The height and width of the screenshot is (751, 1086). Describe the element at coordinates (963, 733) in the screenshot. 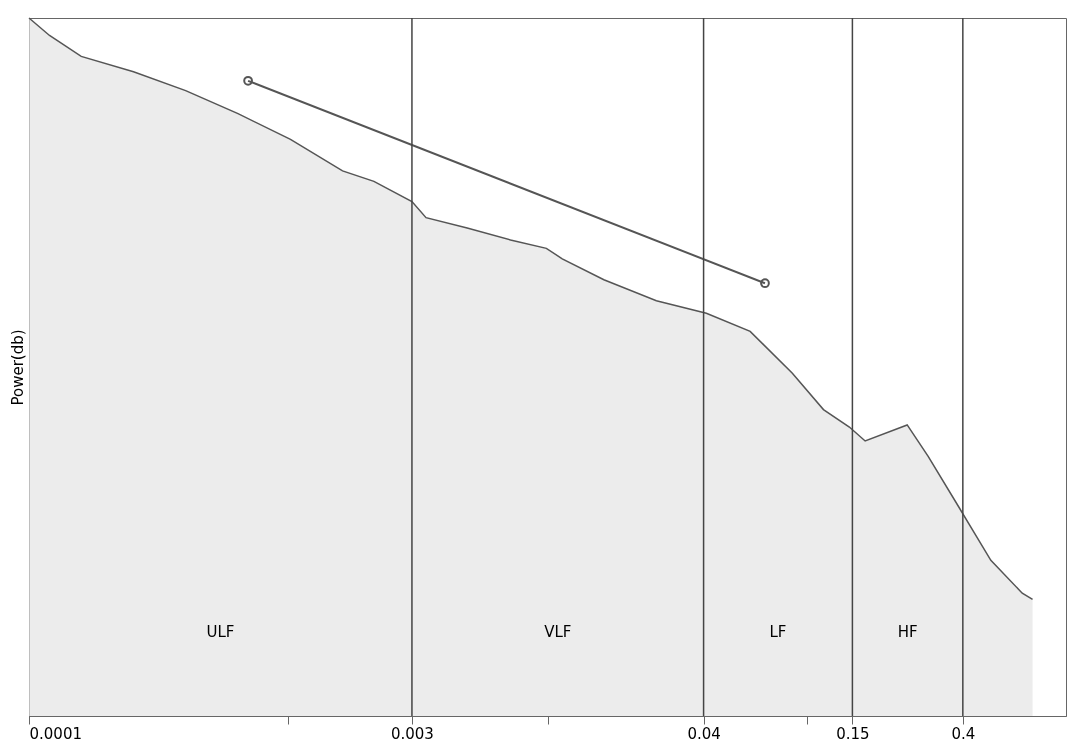

I see `x-tick-label: 0.4` at that location.